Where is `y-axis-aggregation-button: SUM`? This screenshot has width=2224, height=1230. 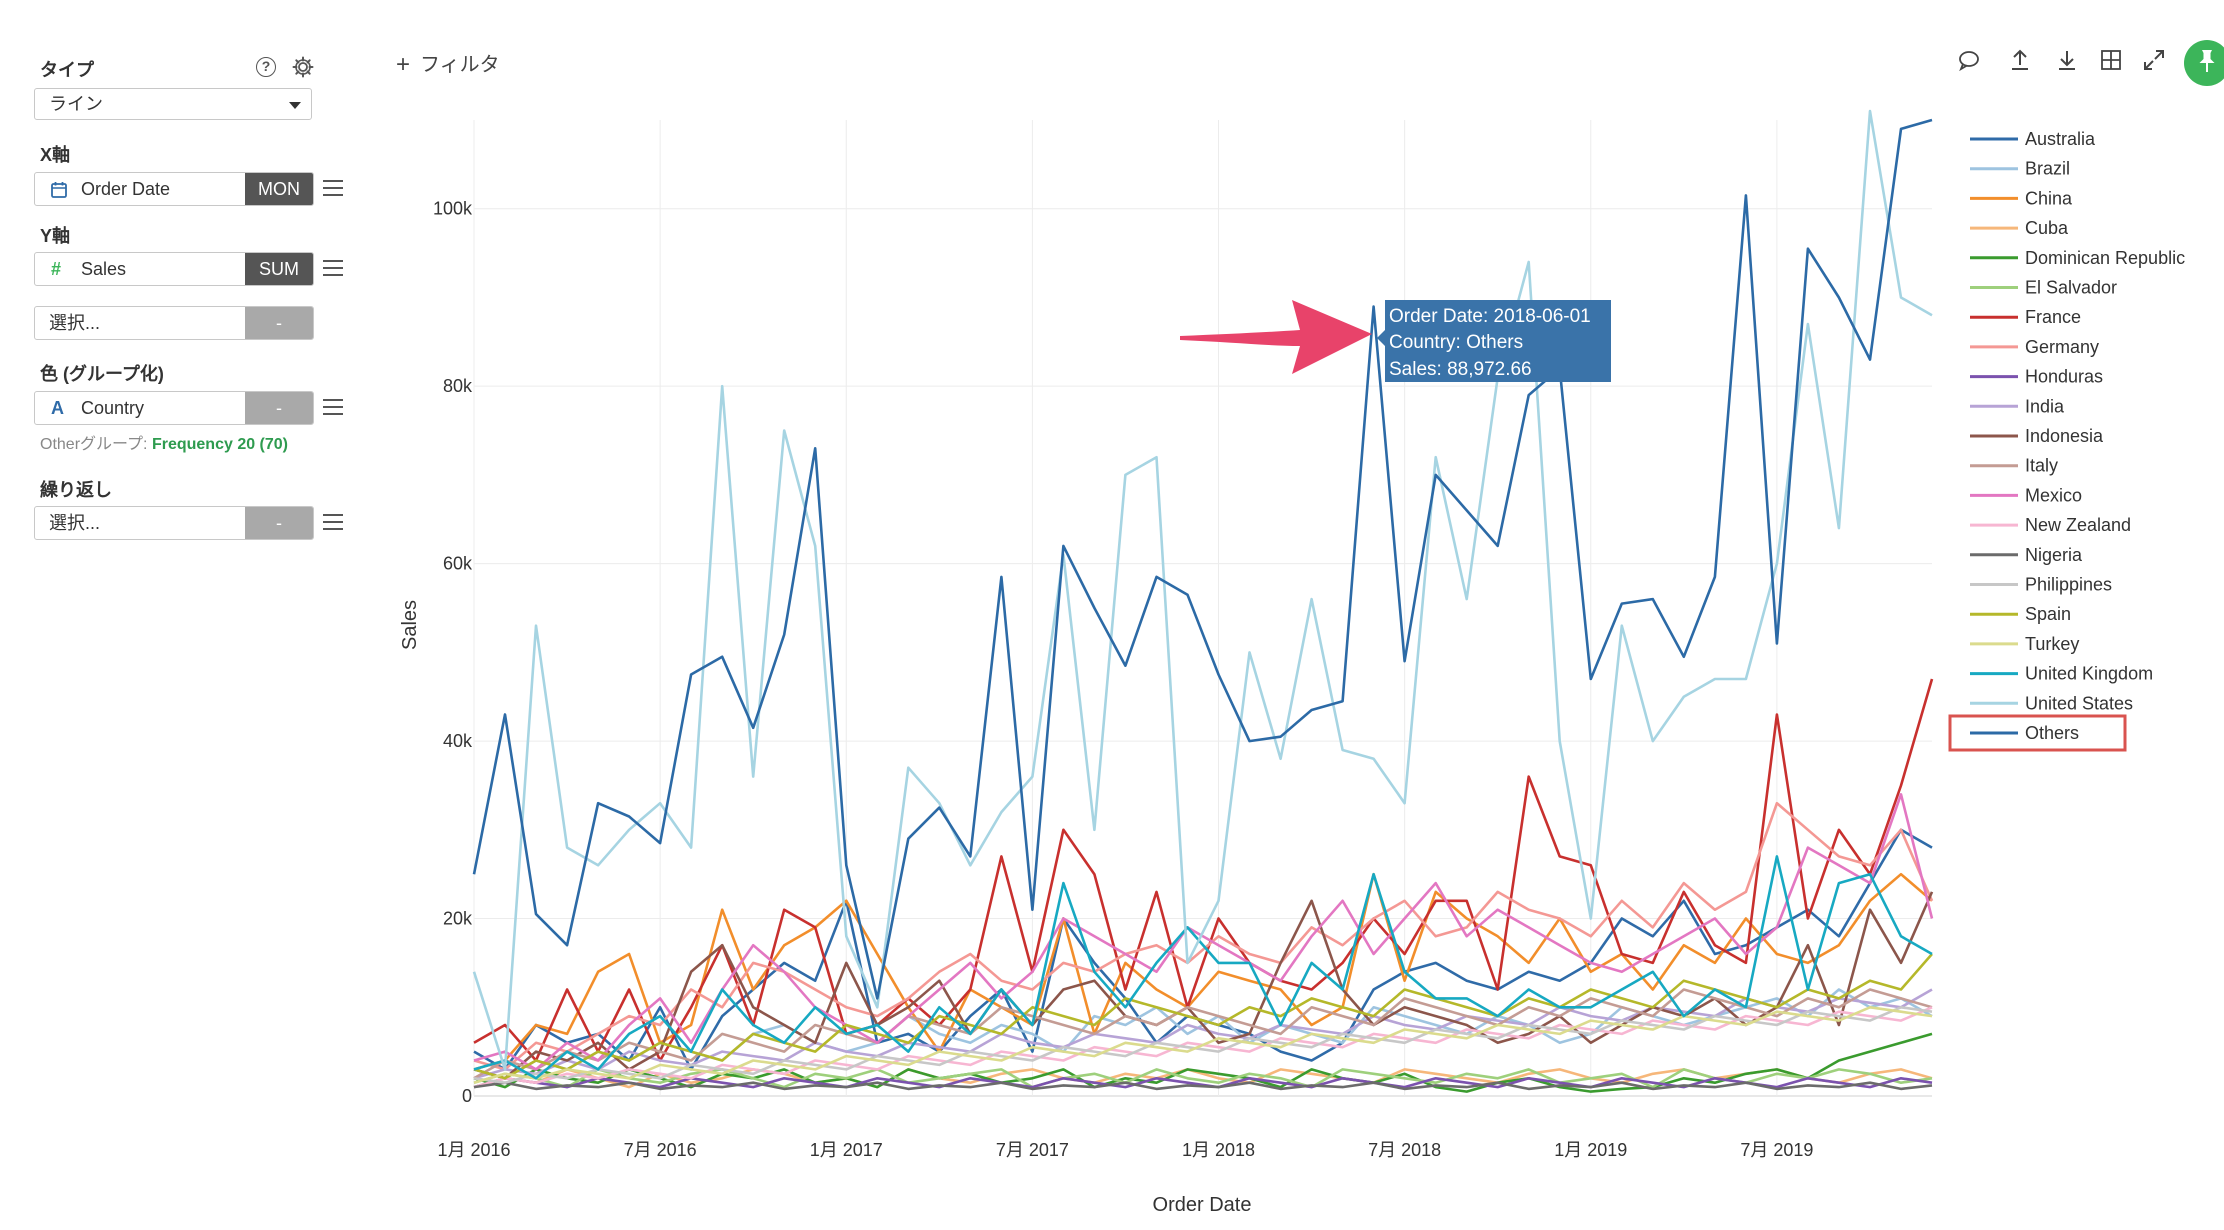
y-axis-aggregation-button: SUM is located at coordinates (279, 269).